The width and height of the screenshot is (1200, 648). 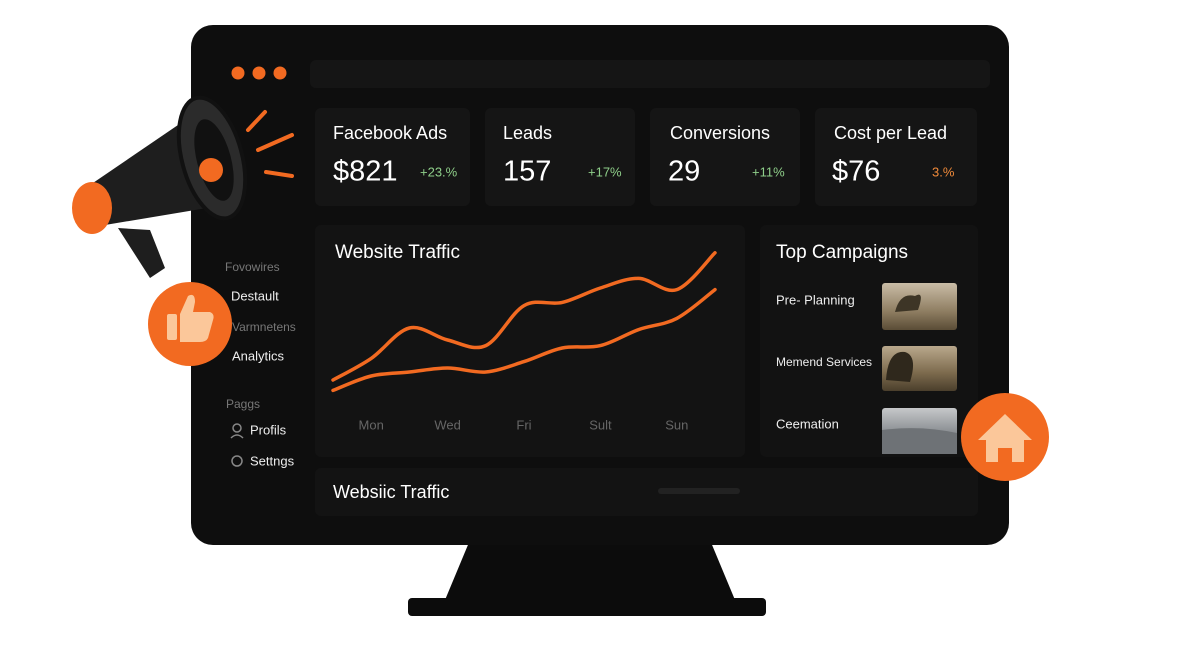 I want to click on x-tick-label: Wed, so click(x=447, y=424).